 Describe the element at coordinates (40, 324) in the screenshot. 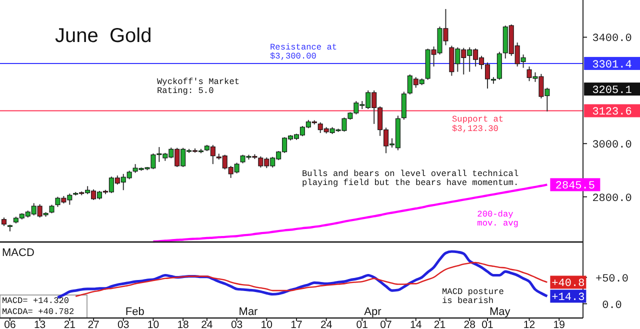

I see `x-tick-label: 13` at that location.